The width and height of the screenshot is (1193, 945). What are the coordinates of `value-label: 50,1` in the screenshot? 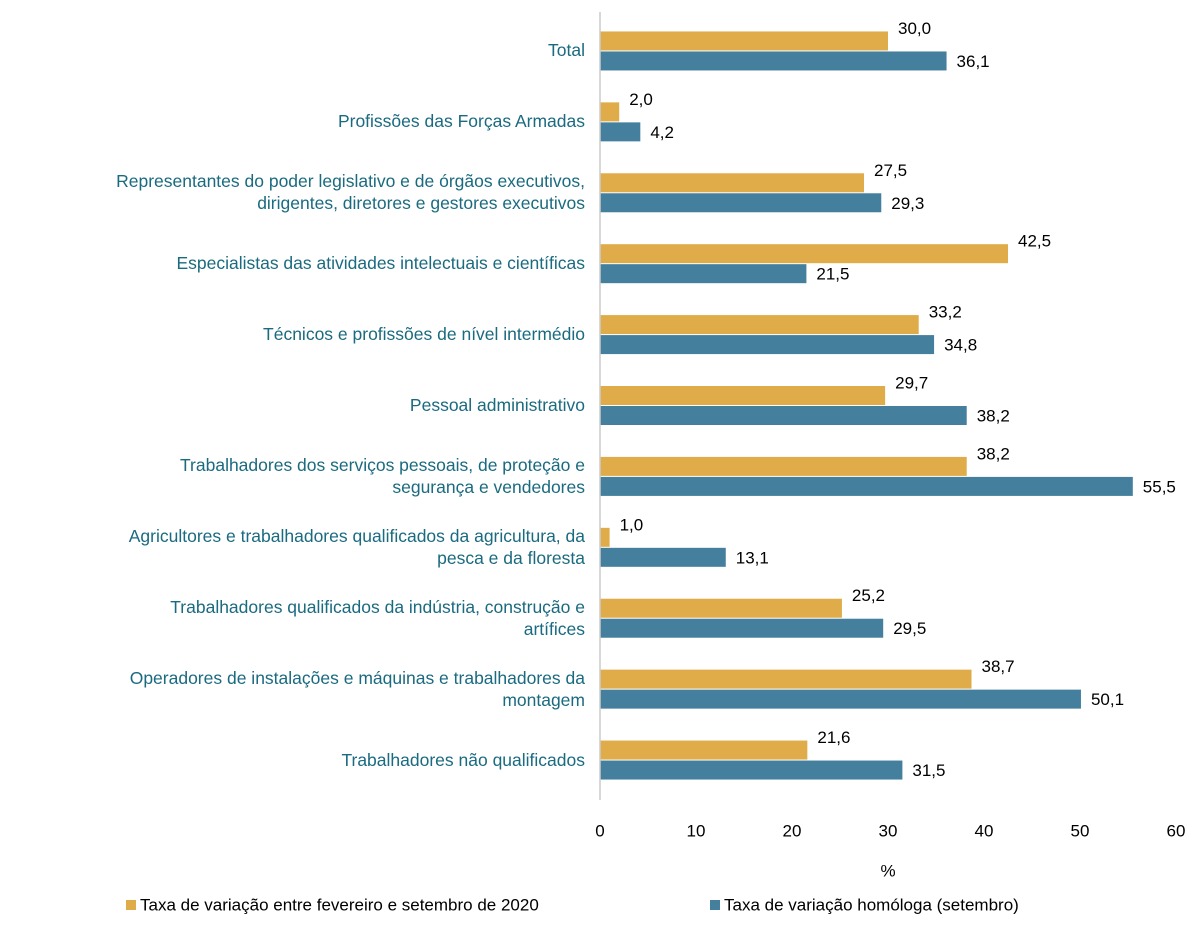 It's located at (1107, 699).